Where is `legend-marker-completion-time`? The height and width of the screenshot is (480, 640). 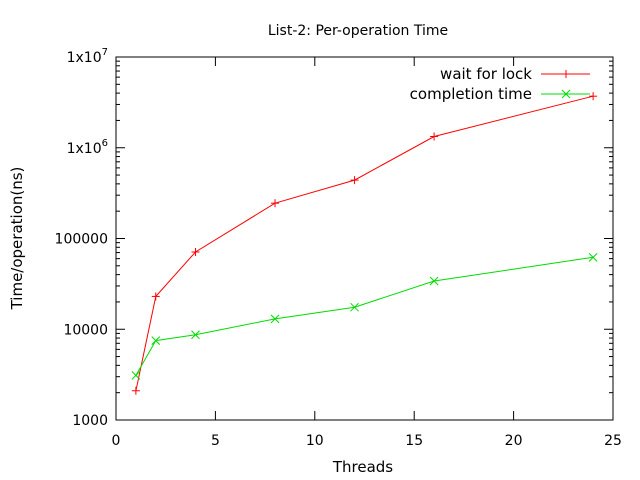
legend-marker-completion-time is located at coordinates (566, 94).